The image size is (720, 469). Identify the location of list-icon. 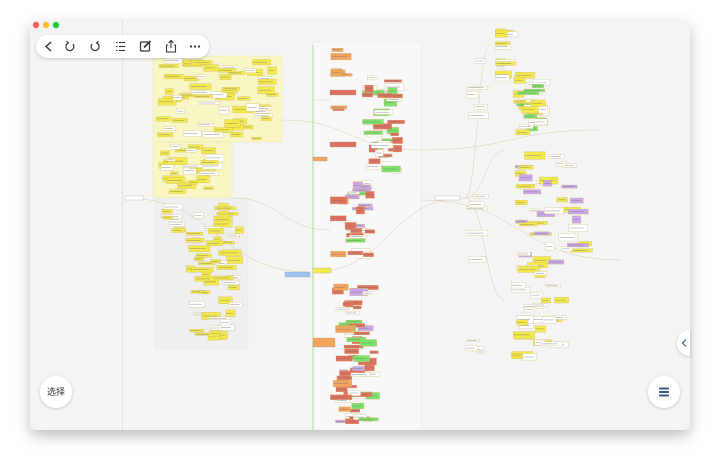
(120, 46).